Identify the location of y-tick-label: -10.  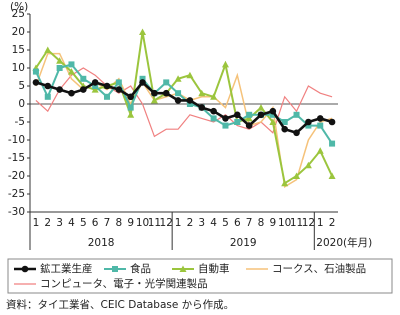
(16, 140).